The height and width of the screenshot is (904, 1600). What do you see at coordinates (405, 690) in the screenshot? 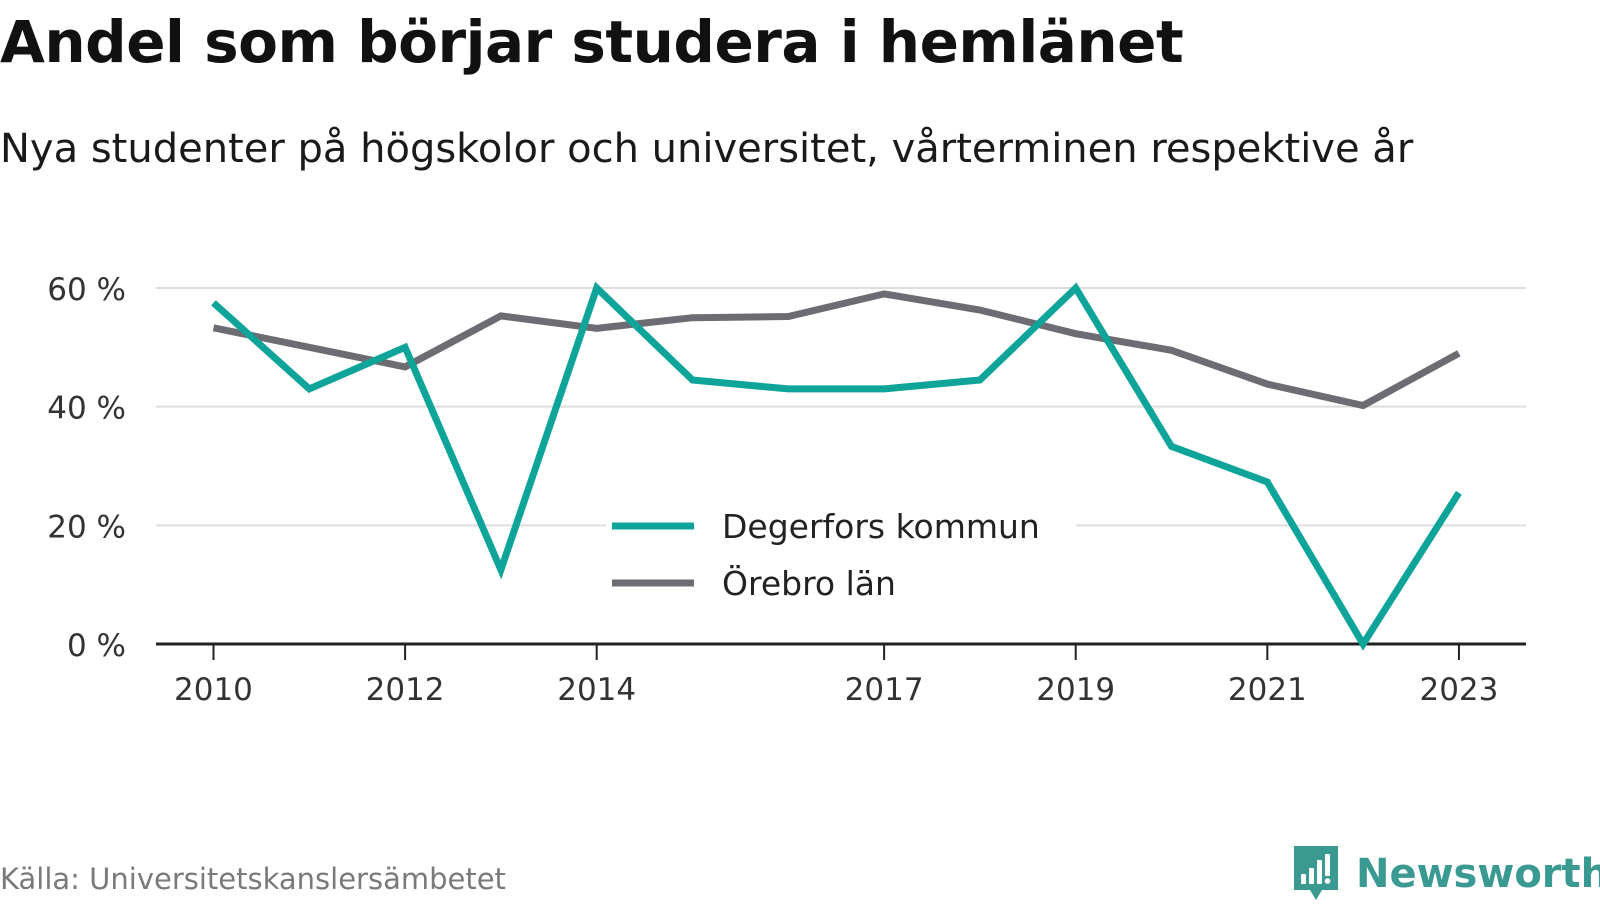
I see `x-tick-label: 2012` at bounding box center [405, 690].